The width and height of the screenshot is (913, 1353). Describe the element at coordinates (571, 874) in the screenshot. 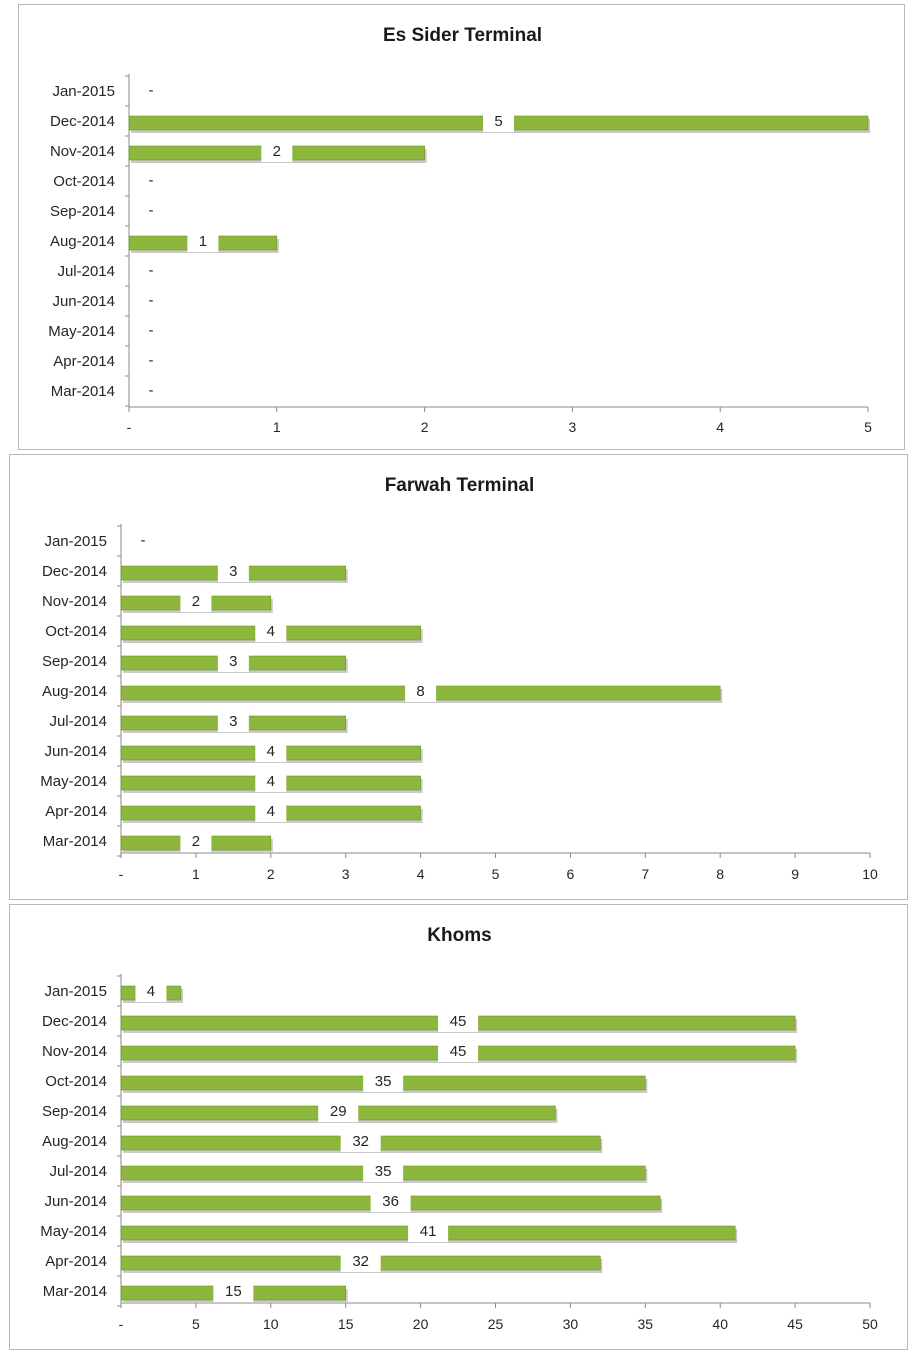

I see `x-tick-label: 6` at that location.